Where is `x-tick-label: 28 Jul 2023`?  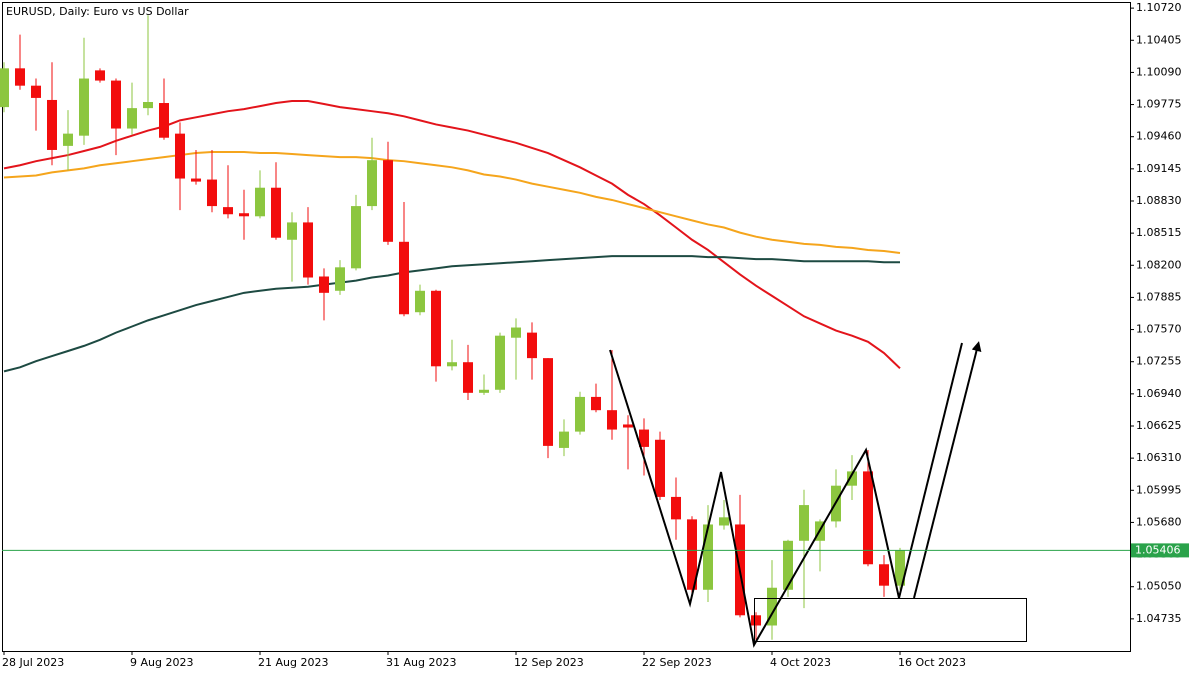 x-tick-label: 28 Jul 2023 is located at coordinates (33, 662).